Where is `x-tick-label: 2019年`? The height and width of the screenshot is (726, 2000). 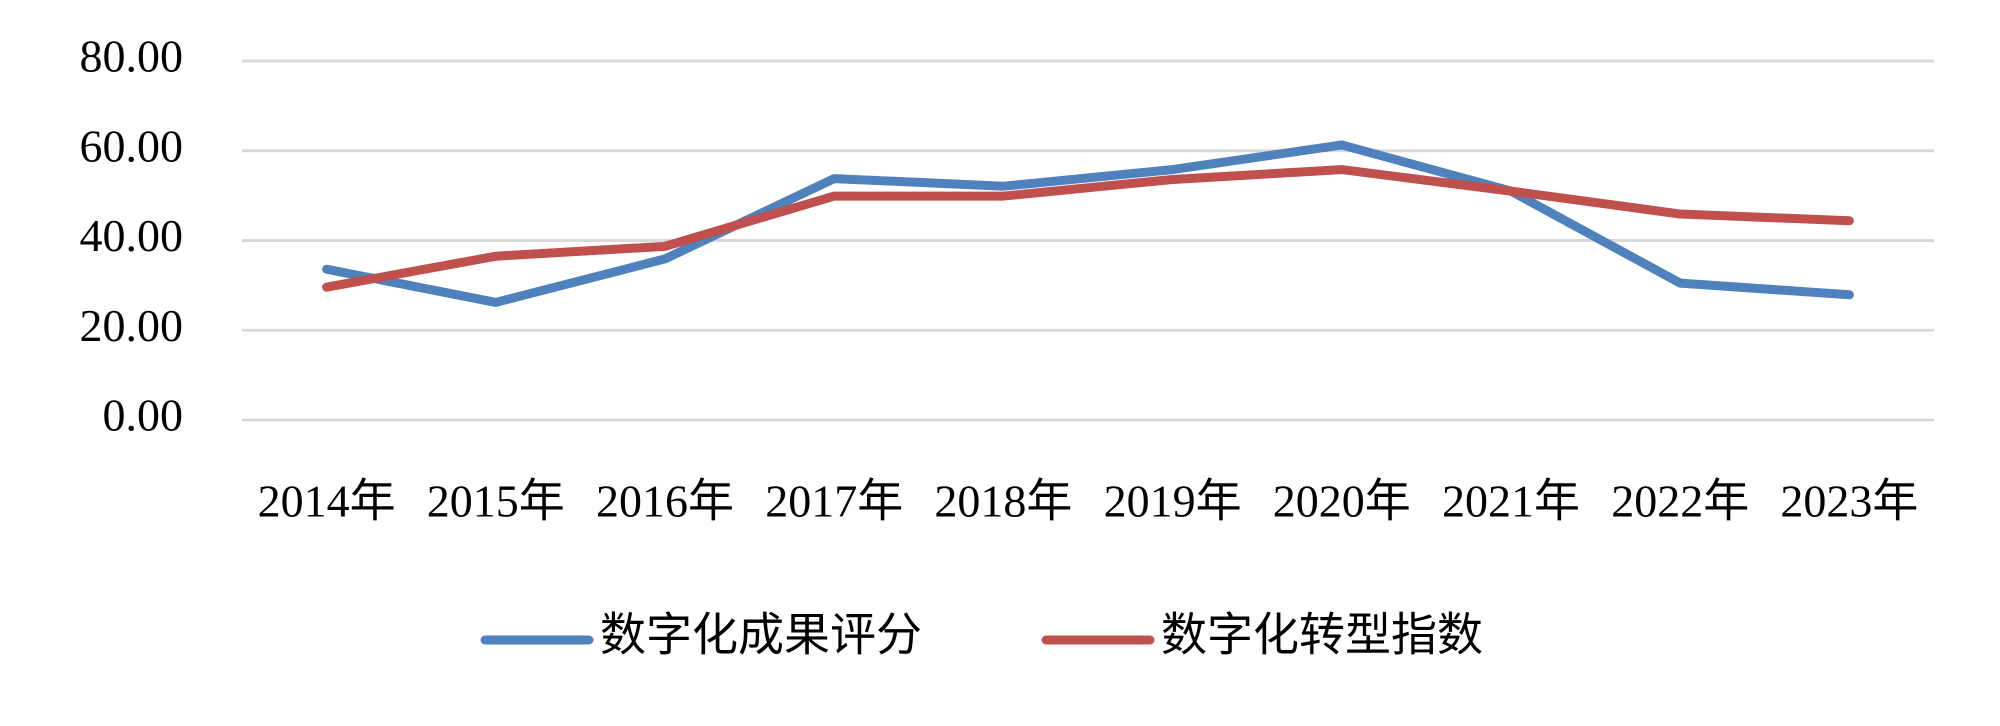 x-tick-label: 2019年 is located at coordinates (1173, 501).